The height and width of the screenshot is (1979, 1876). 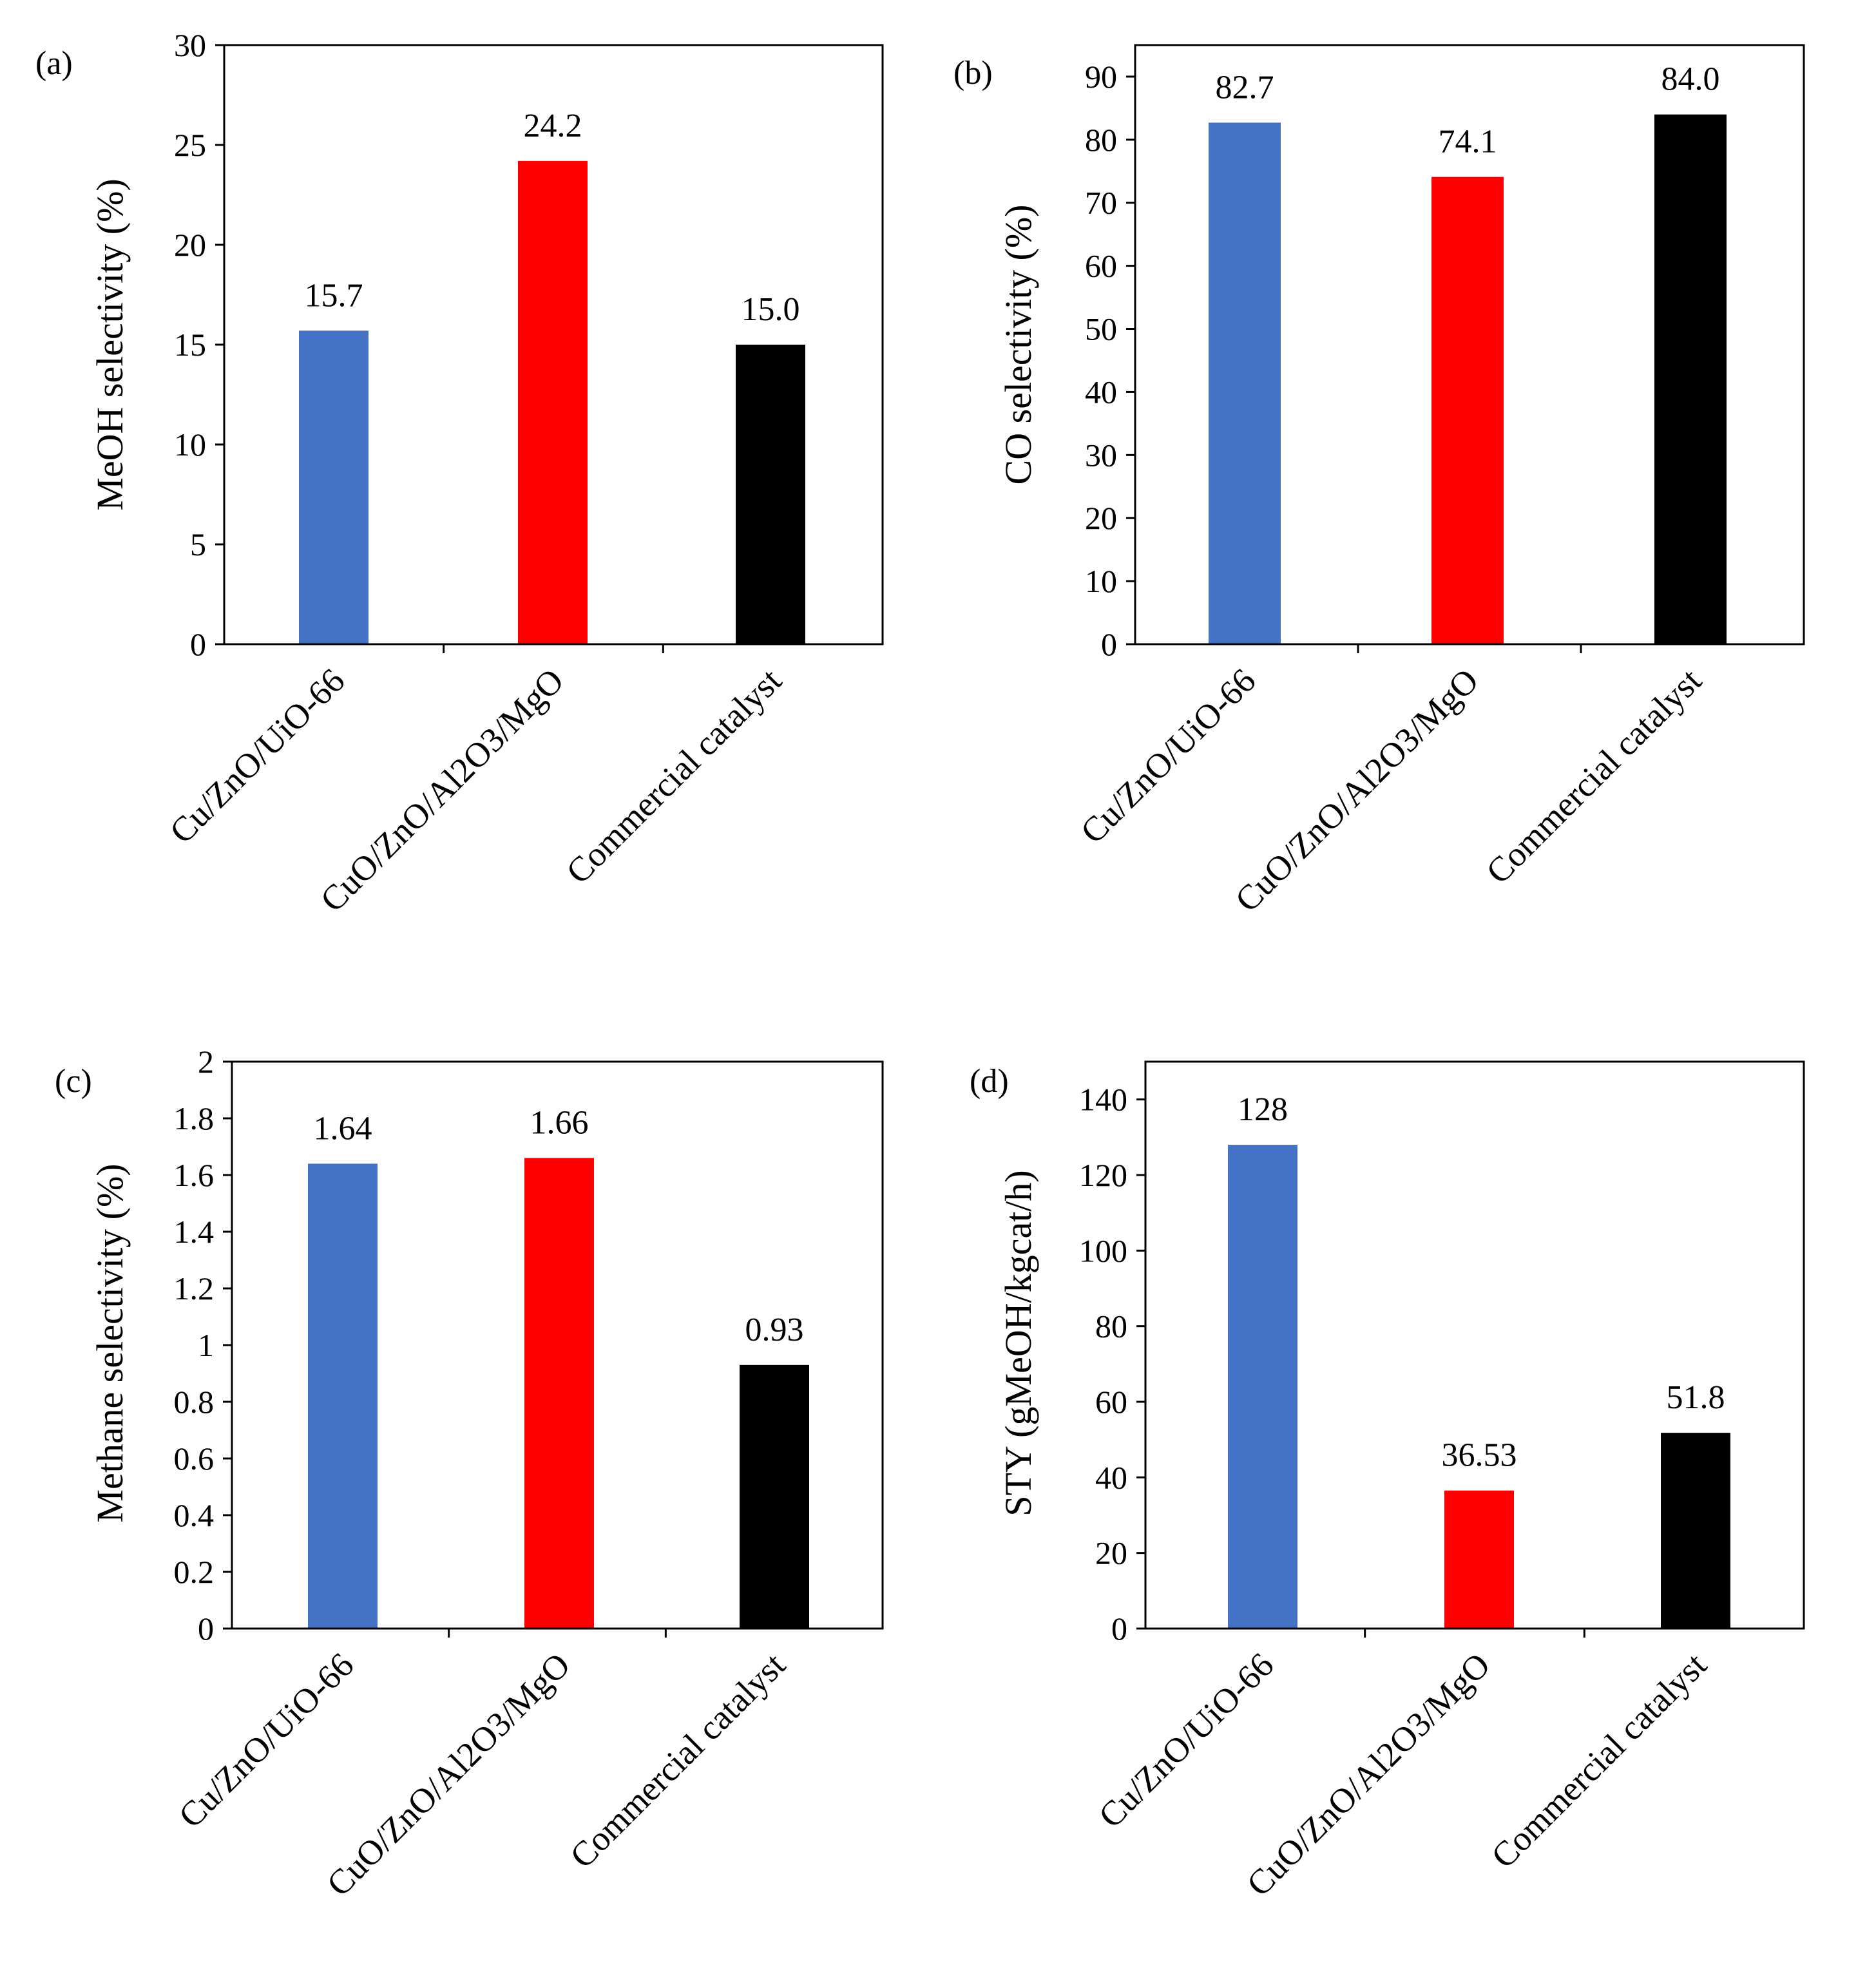 I want to click on chart-a-y-tick-label: 25, so click(x=190, y=145).